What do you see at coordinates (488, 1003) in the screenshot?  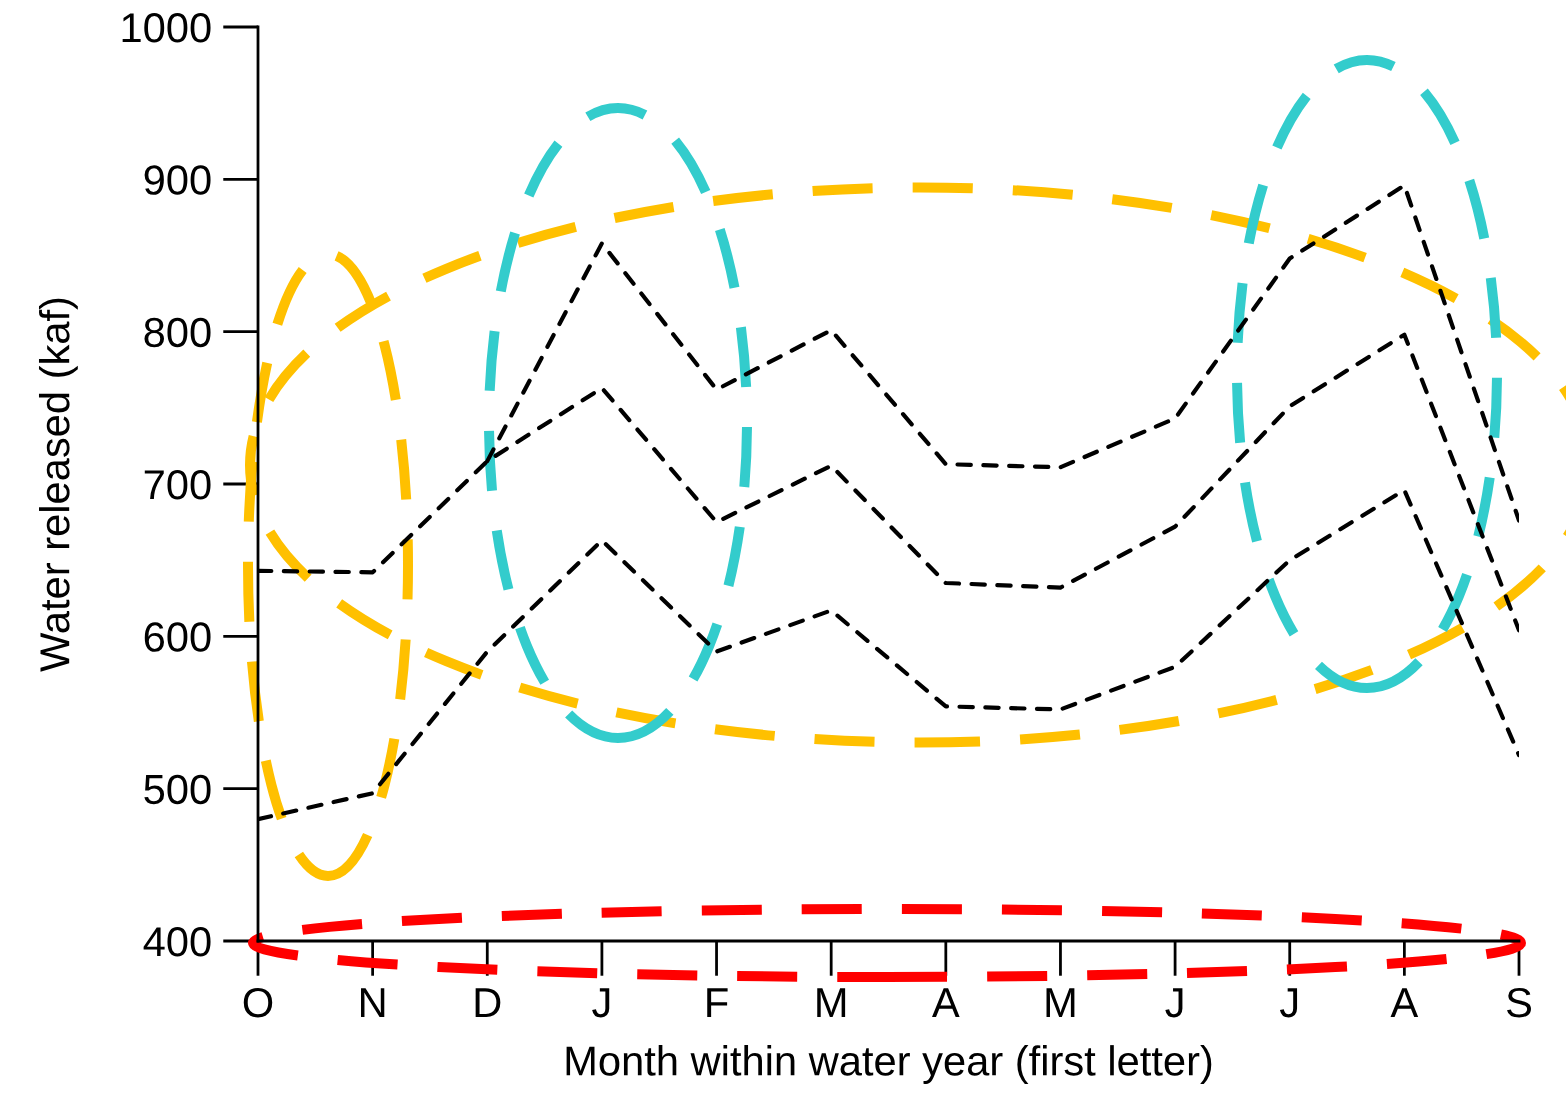 I see `x-tick-label: D` at bounding box center [488, 1003].